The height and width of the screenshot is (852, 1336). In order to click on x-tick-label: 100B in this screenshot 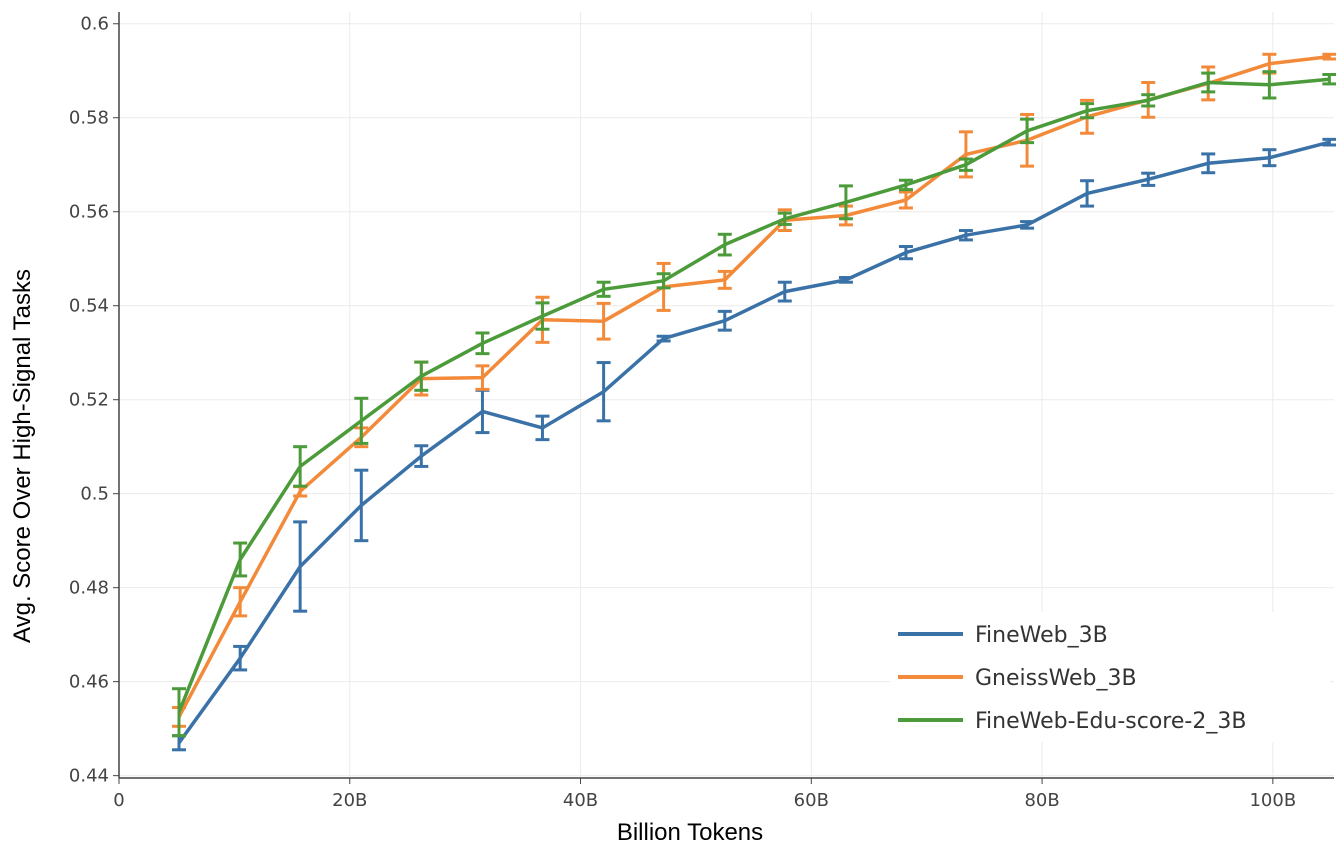, I will do `click(1272, 800)`.